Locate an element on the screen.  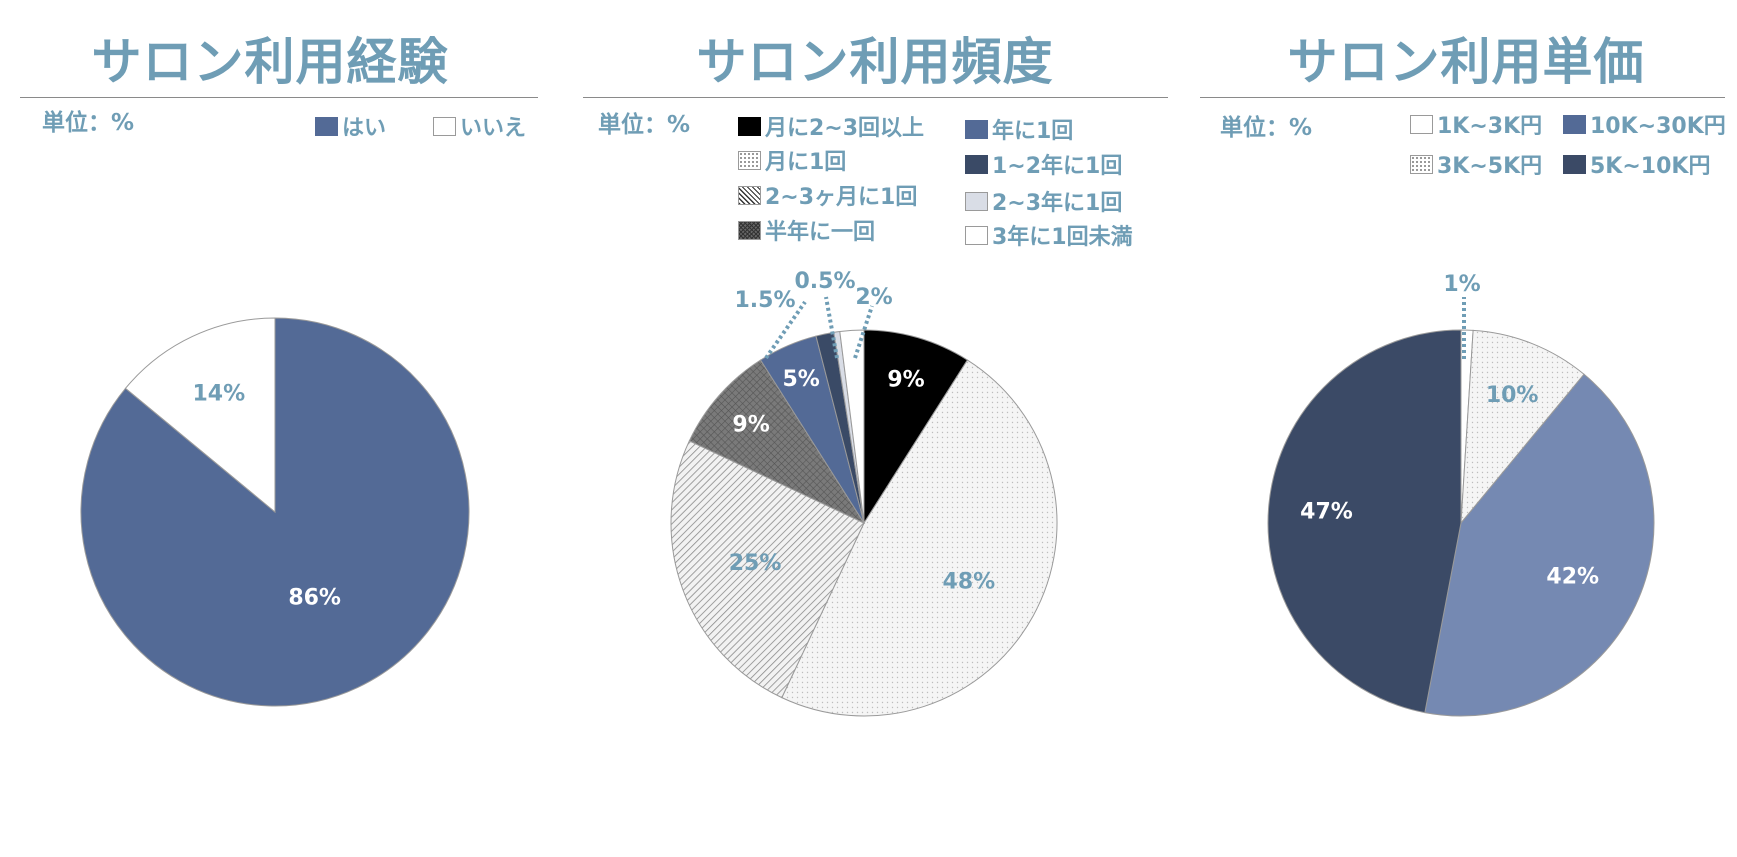
legend-item-no: いいえ is located at coordinates (479, 126).